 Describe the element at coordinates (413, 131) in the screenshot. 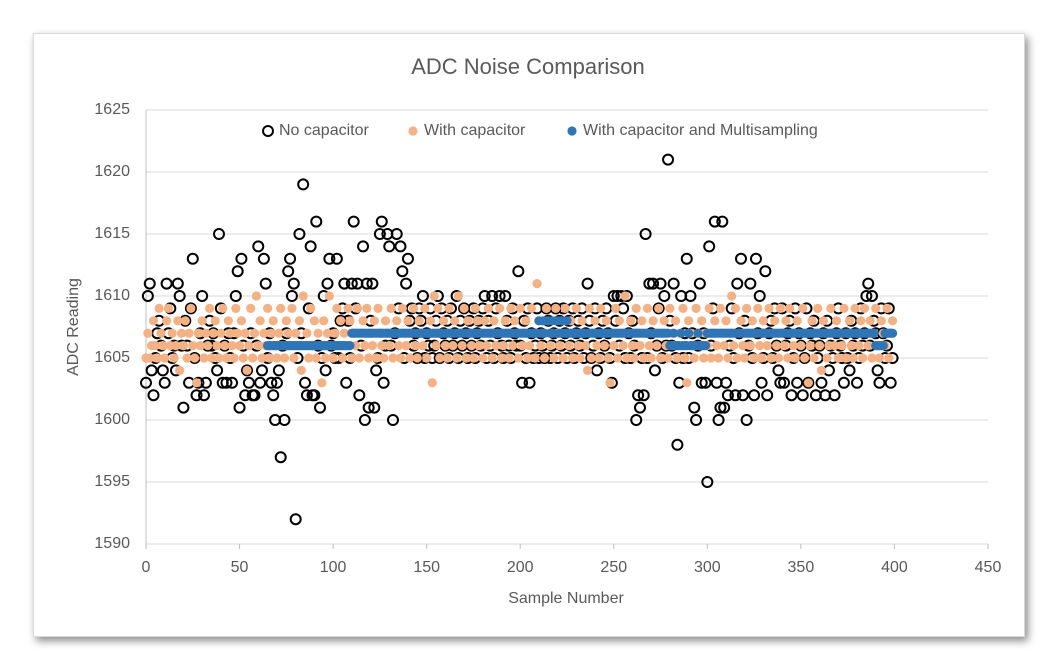

I see `legend-marker` at that location.